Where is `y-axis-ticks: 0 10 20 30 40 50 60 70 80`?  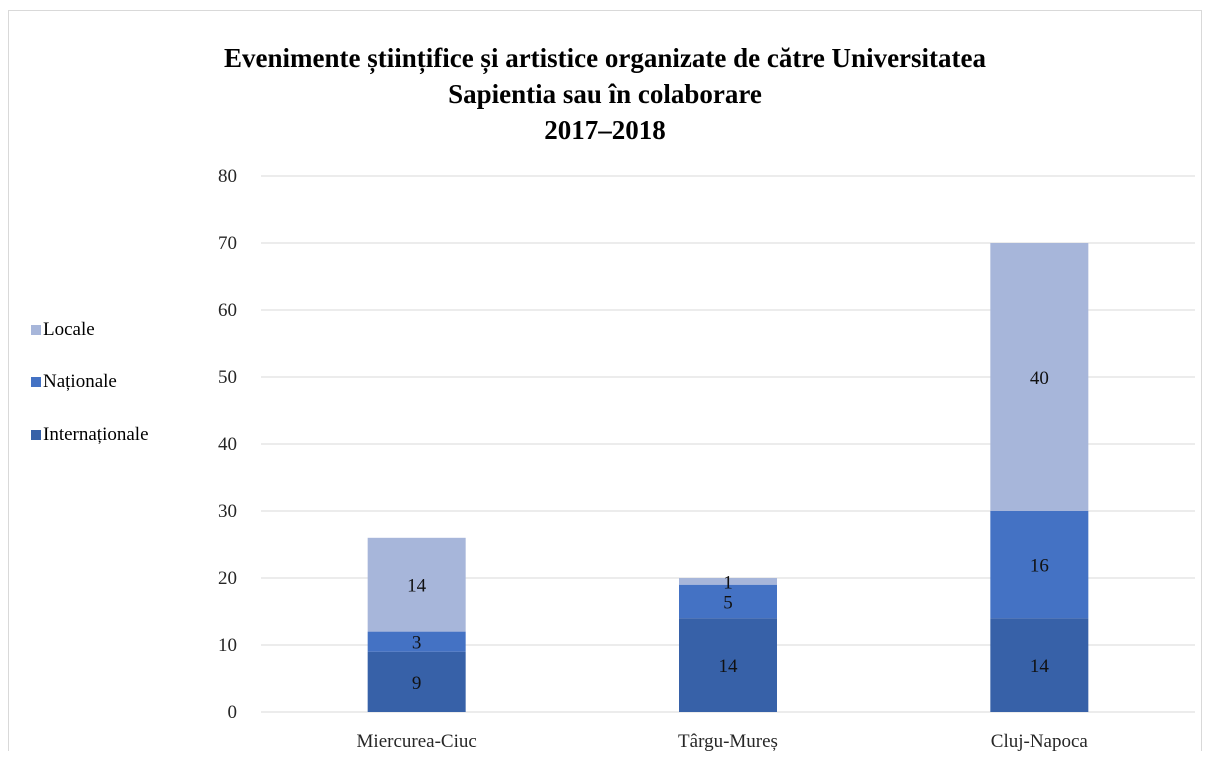
y-axis-ticks: 0 10 20 30 40 50 60 70 80 is located at coordinates (227, 444).